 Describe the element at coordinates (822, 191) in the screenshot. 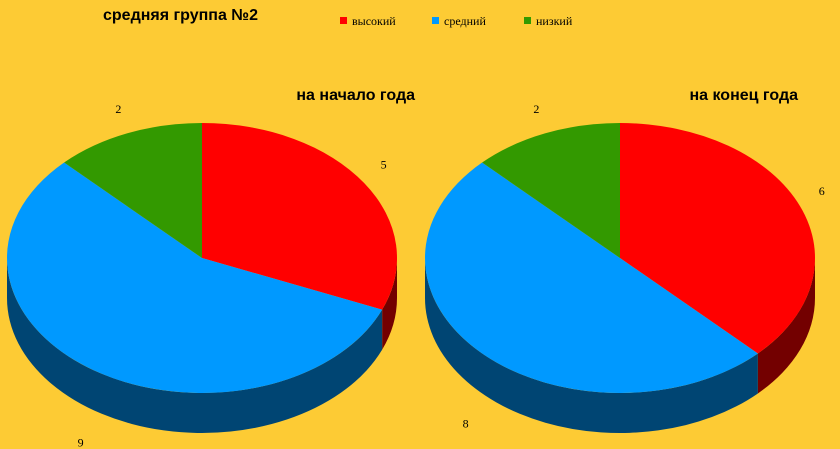

I see `data-label: 6` at that location.